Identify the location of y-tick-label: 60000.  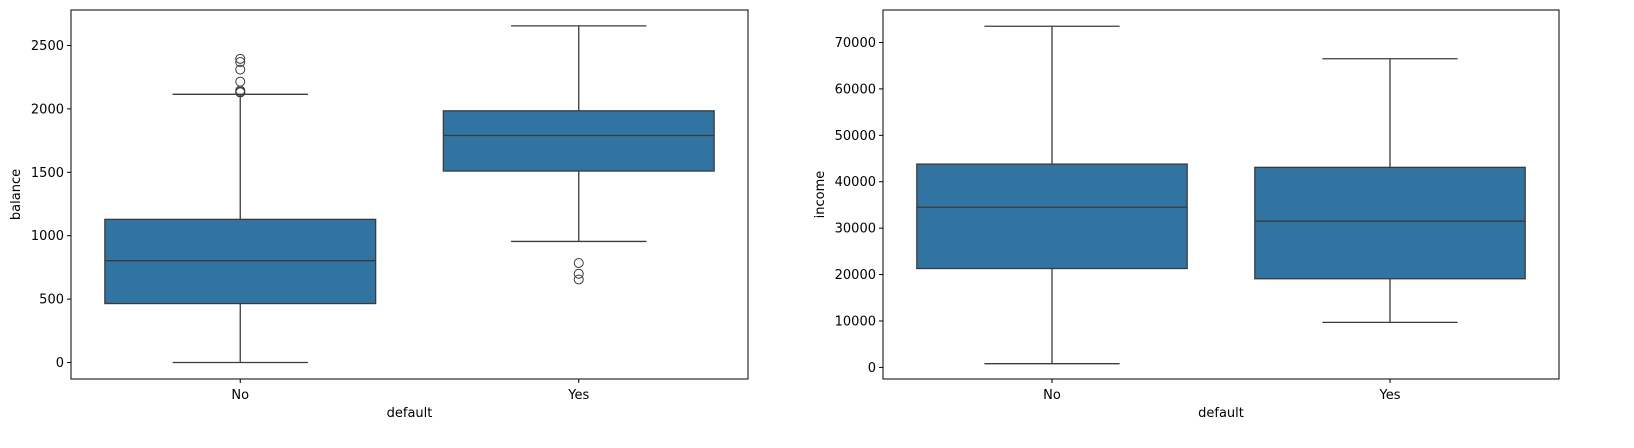
(855, 89).